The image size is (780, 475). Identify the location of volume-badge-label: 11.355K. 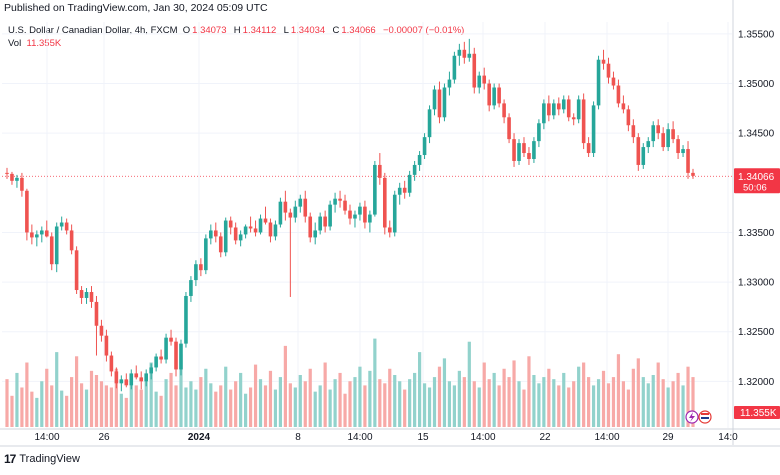
(758, 413).